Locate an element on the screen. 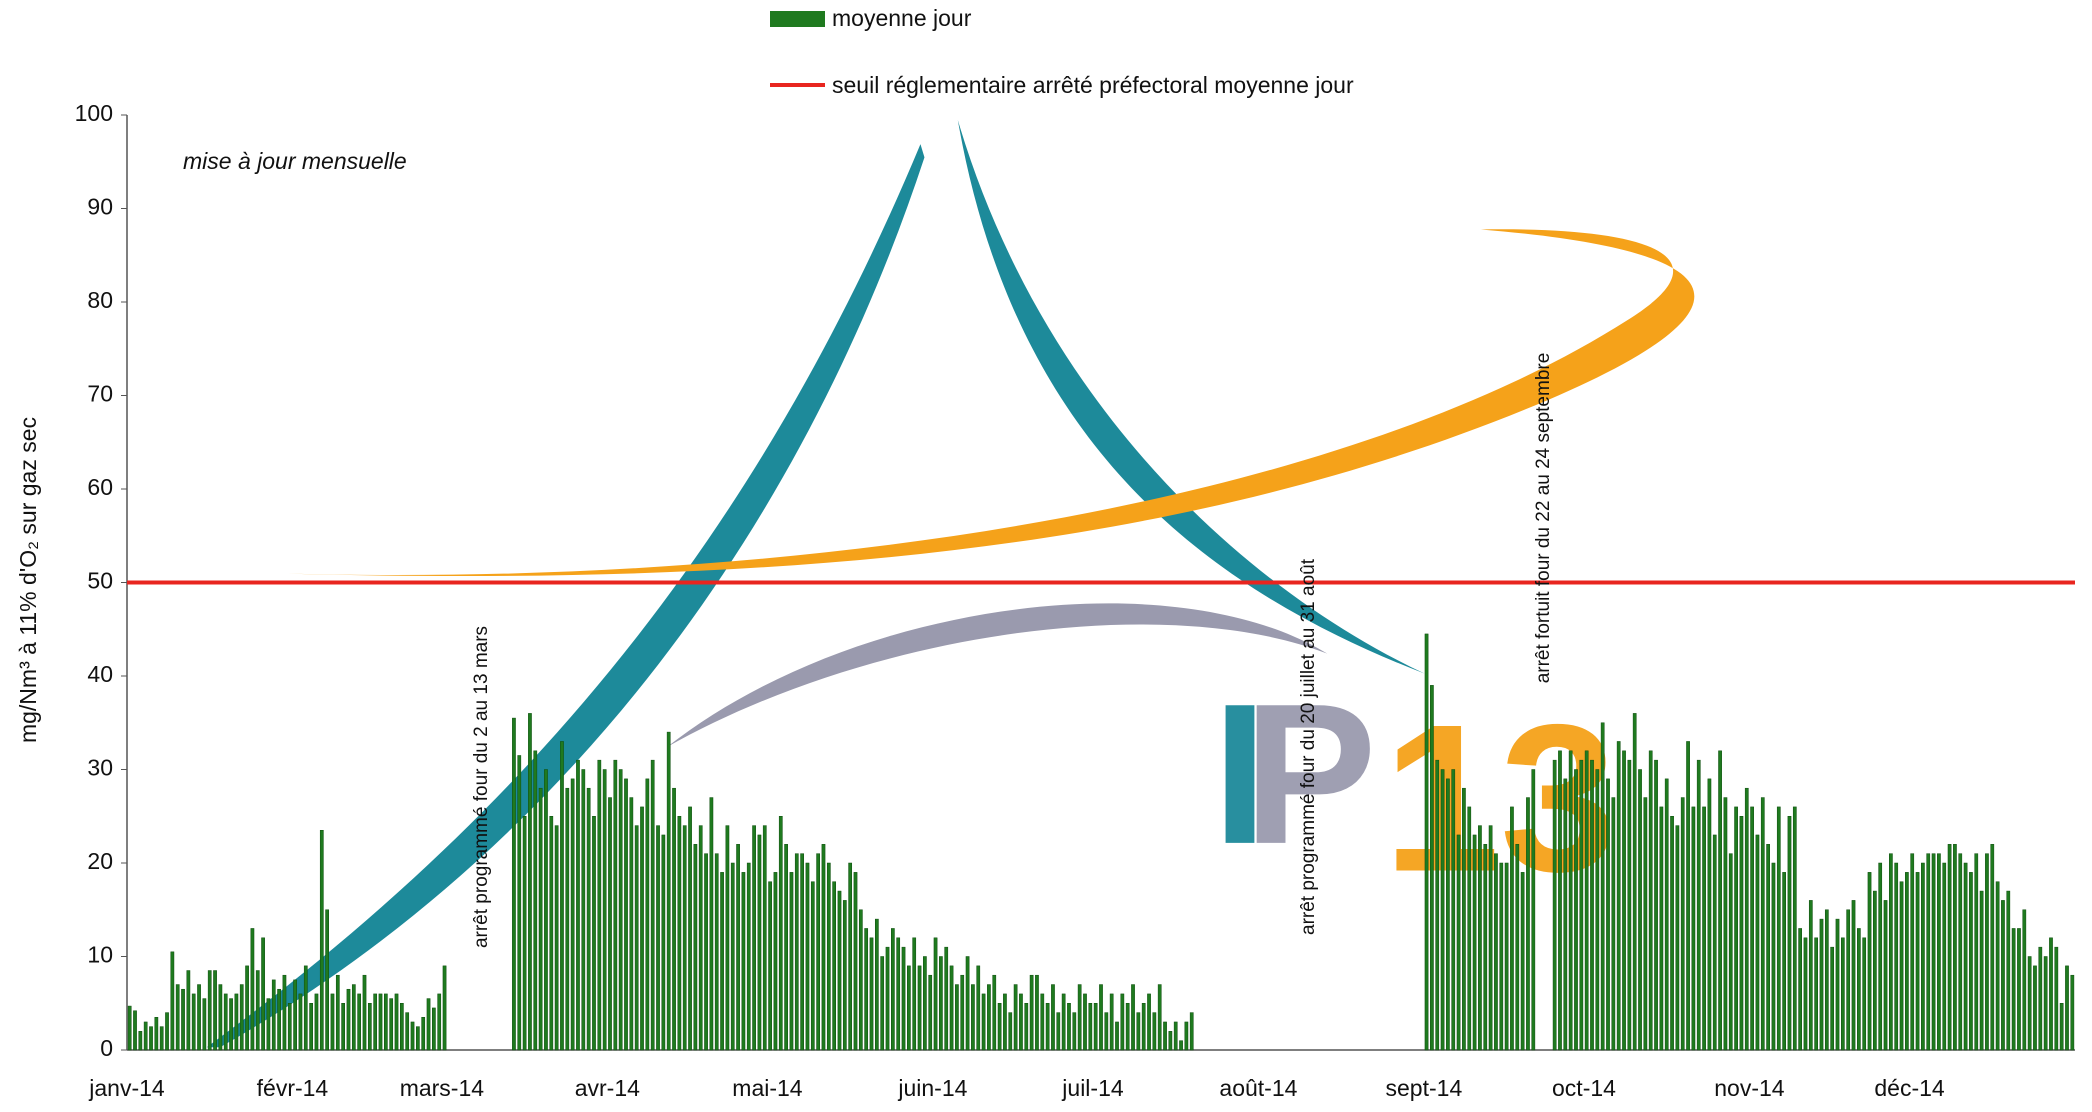 The image size is (2092, 1112). x-tick-label: févr-14 is located at coordinates (293, 1088).